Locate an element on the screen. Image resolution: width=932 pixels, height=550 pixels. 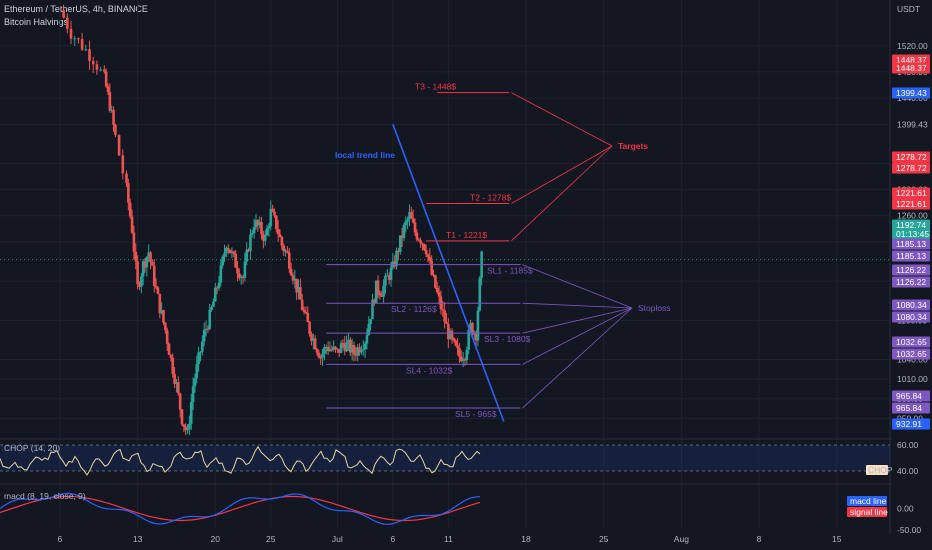
chop-line is located at coordinates (240, 460).